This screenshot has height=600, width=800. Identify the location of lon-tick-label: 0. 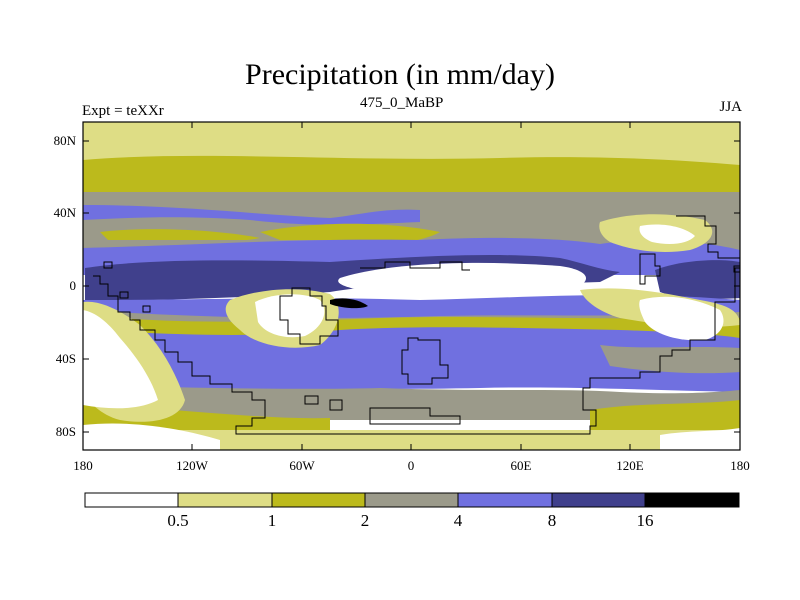
(411, 465).